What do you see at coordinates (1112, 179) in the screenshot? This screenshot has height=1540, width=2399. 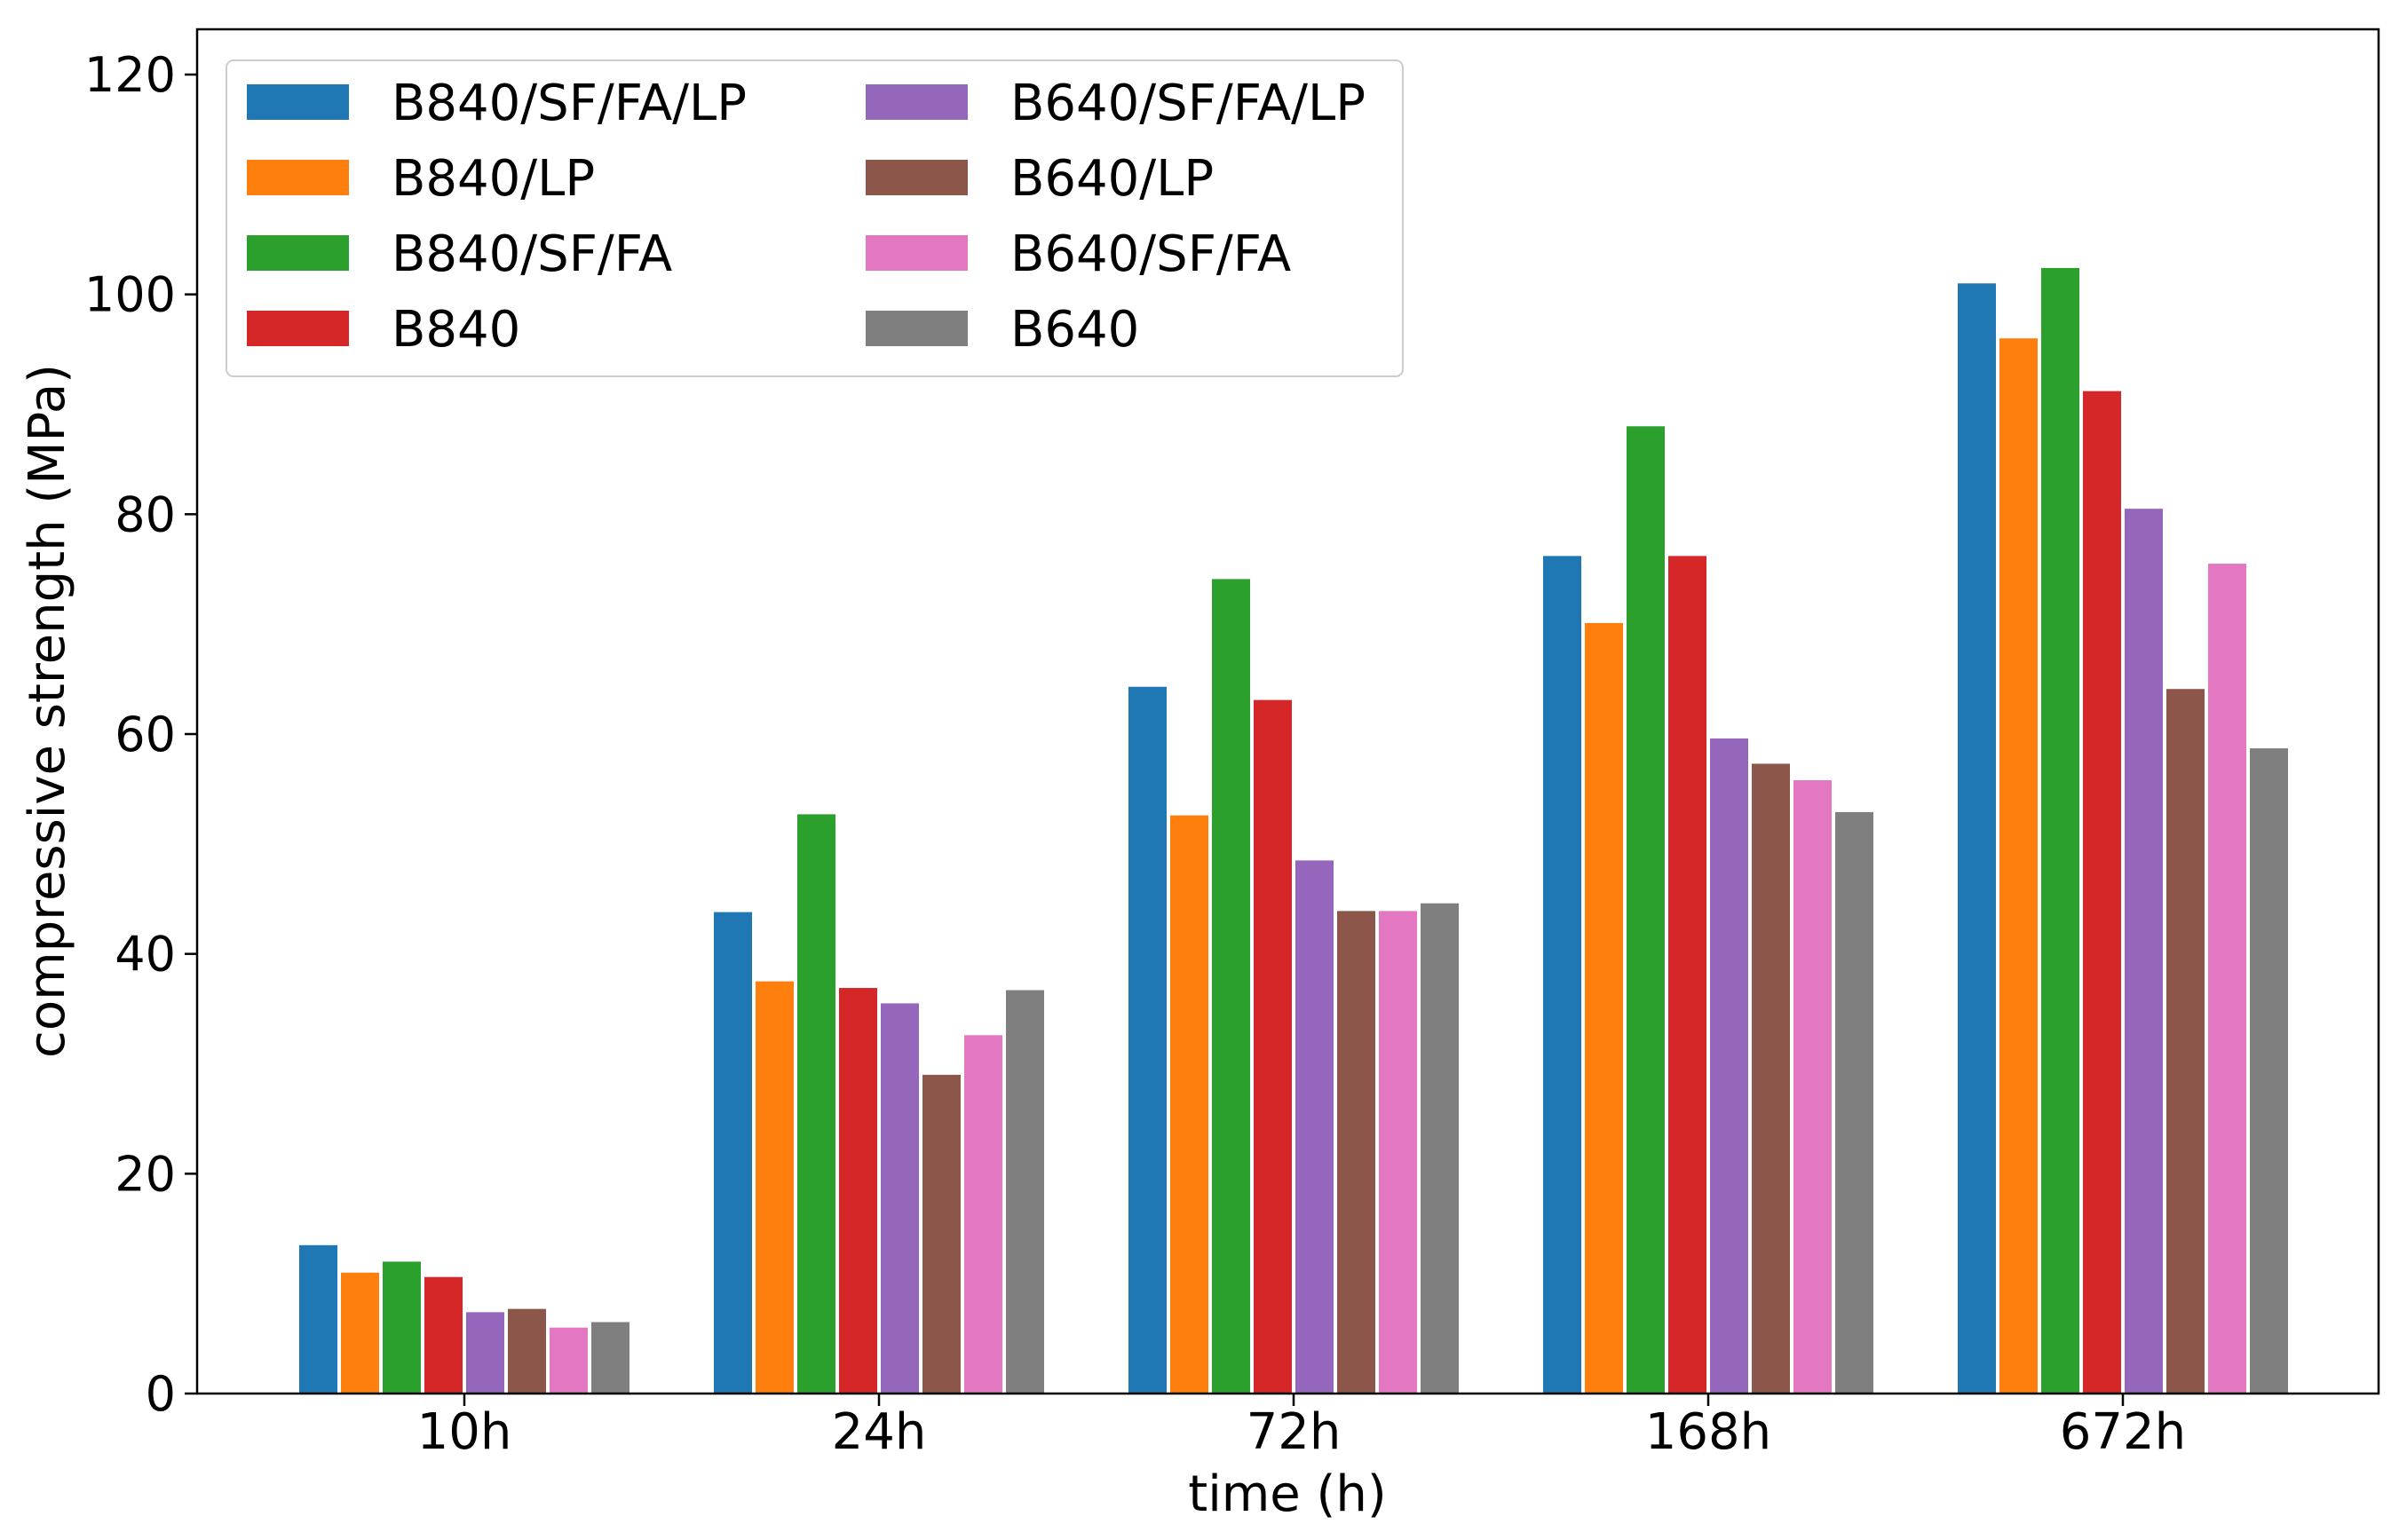 I see `legend-label: B640/LP` at bounding box center [1112, 179].